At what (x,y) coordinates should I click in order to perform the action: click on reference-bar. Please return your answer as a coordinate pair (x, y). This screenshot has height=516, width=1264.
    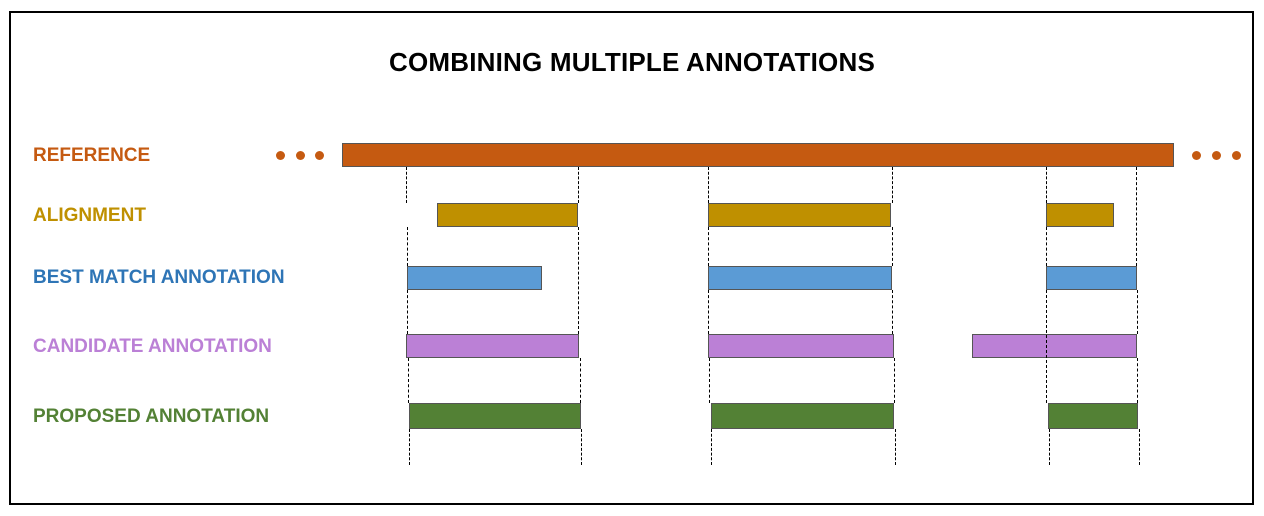
    Looking at the image, I should click on (758, 155).